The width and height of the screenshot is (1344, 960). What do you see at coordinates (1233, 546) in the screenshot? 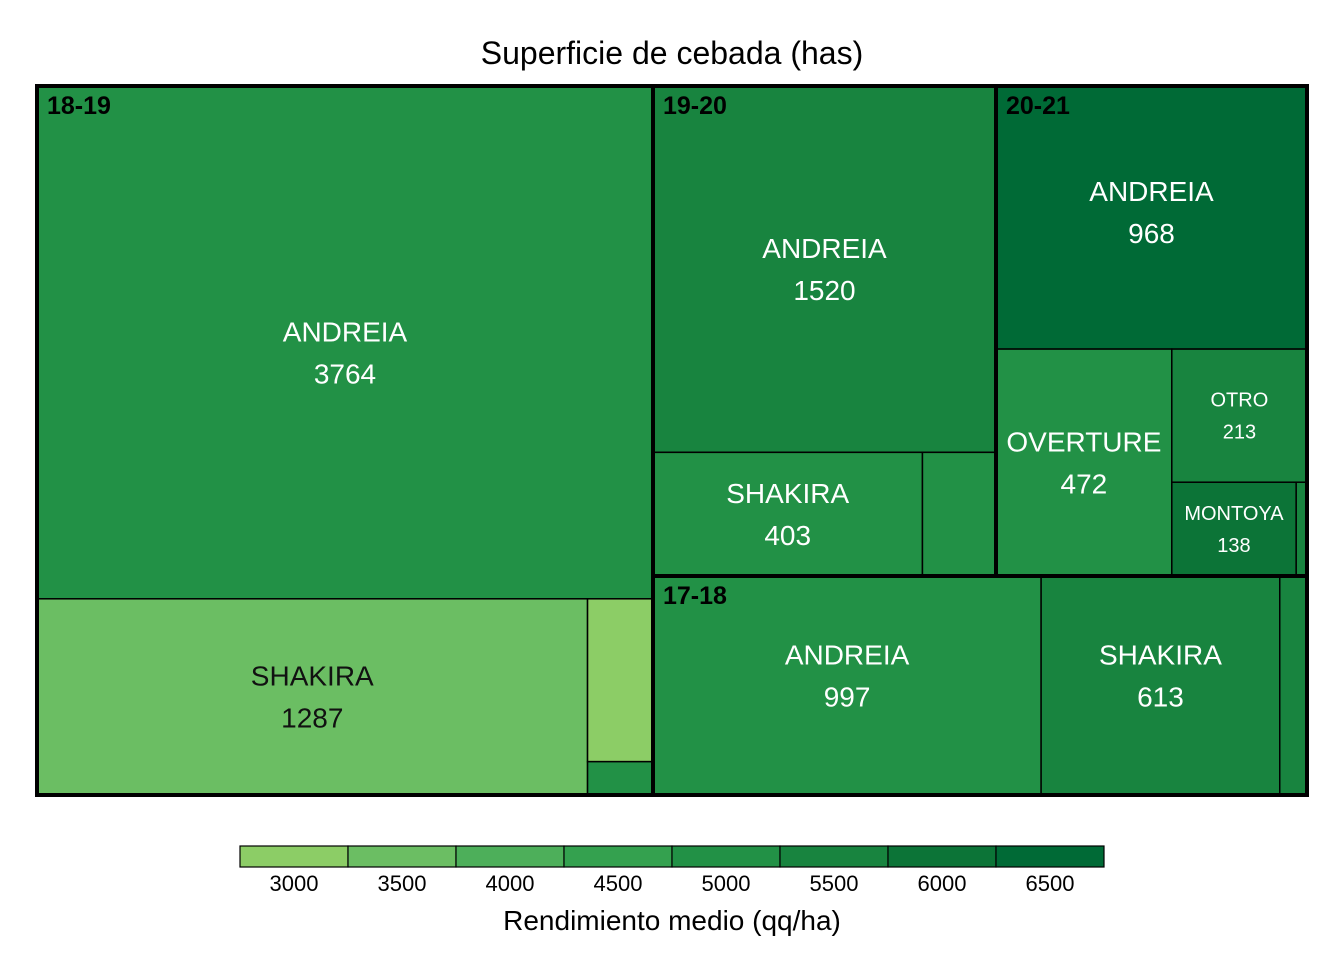
I see `leaf-value-20-21-montoya: 138` at bounding box center [1233, 546].